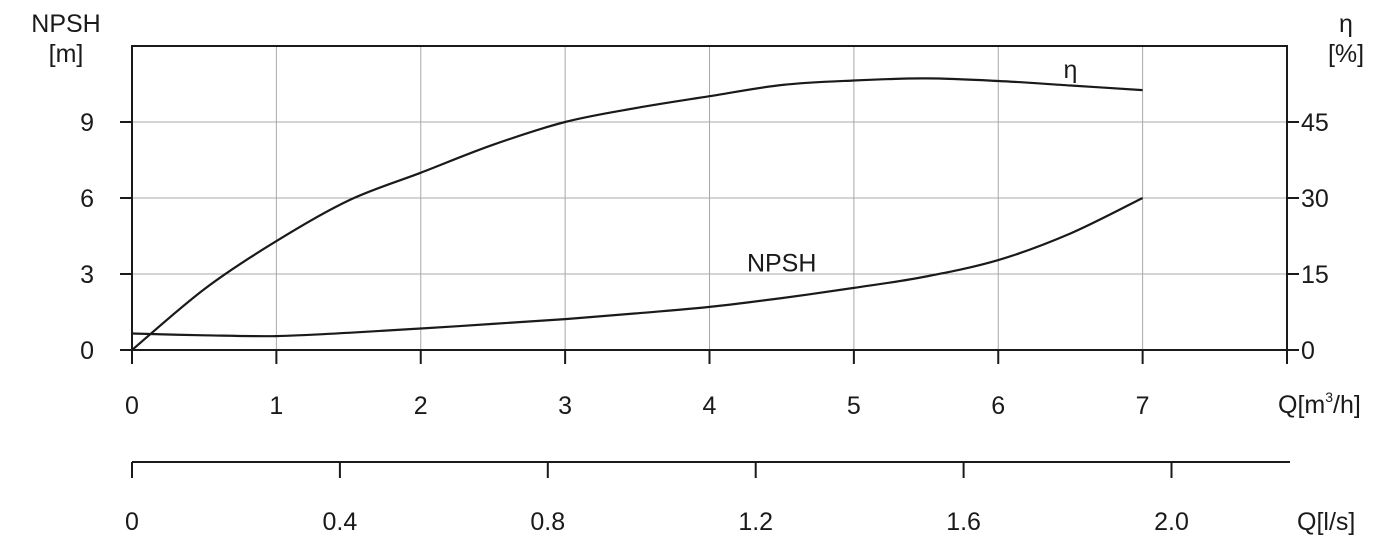 The height and width of the screenshot is (540, 1387). Describe the element at coordinates (340, 522) in the screenshot. I see `secondary-x-axis-tick-label: 0.4` at that location.